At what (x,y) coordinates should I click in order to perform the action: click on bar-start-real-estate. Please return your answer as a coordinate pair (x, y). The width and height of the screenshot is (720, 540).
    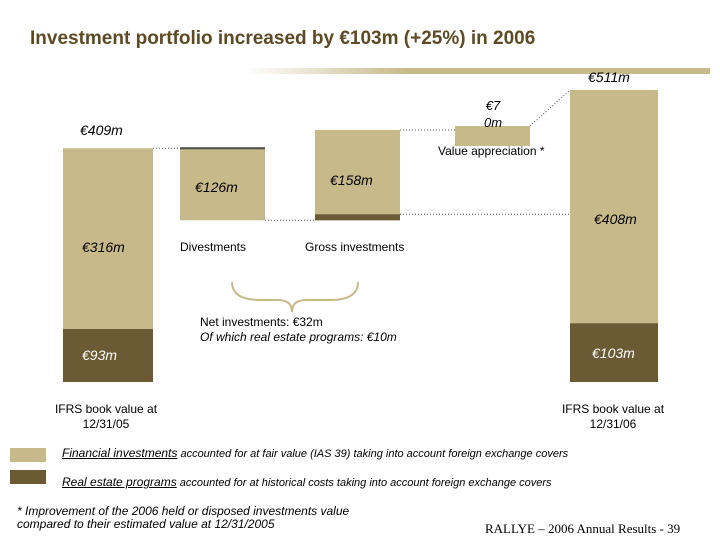
    Looking at the image, I should click on (108, 355).